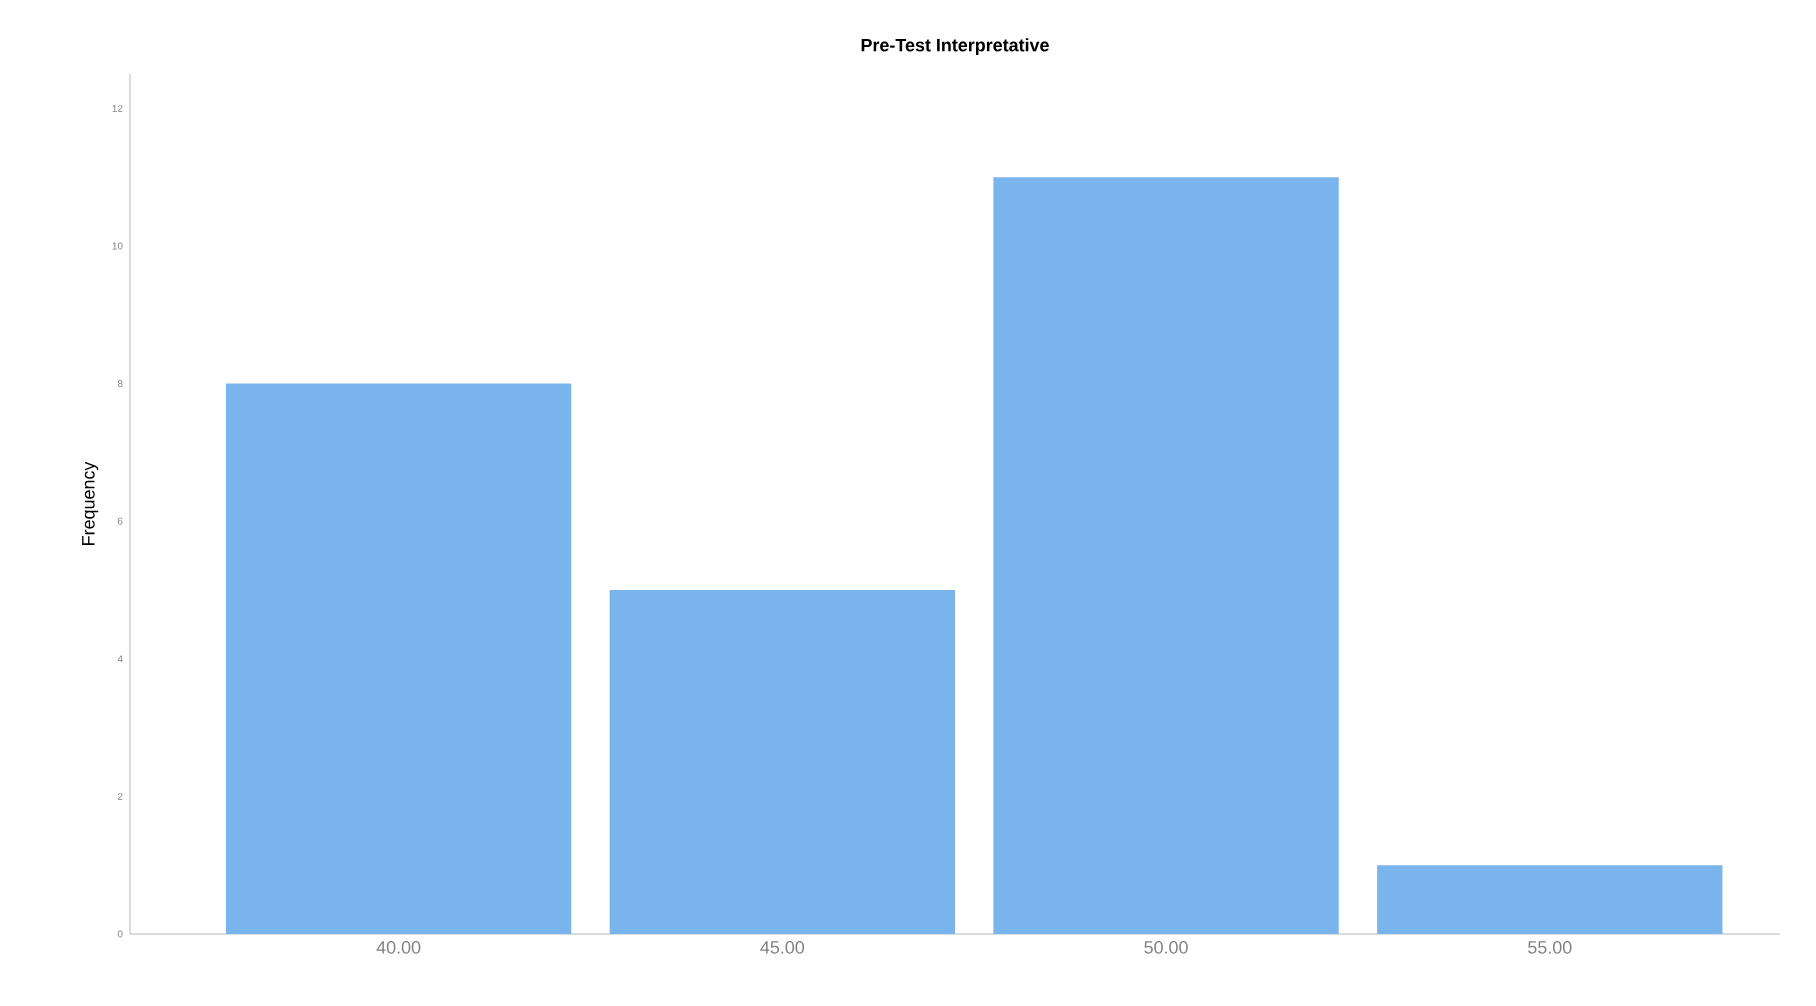  Describe the element at coordinates (955, 46) in the screenshot. I see `chart-title: Pre-Test Interpretative` at that location.